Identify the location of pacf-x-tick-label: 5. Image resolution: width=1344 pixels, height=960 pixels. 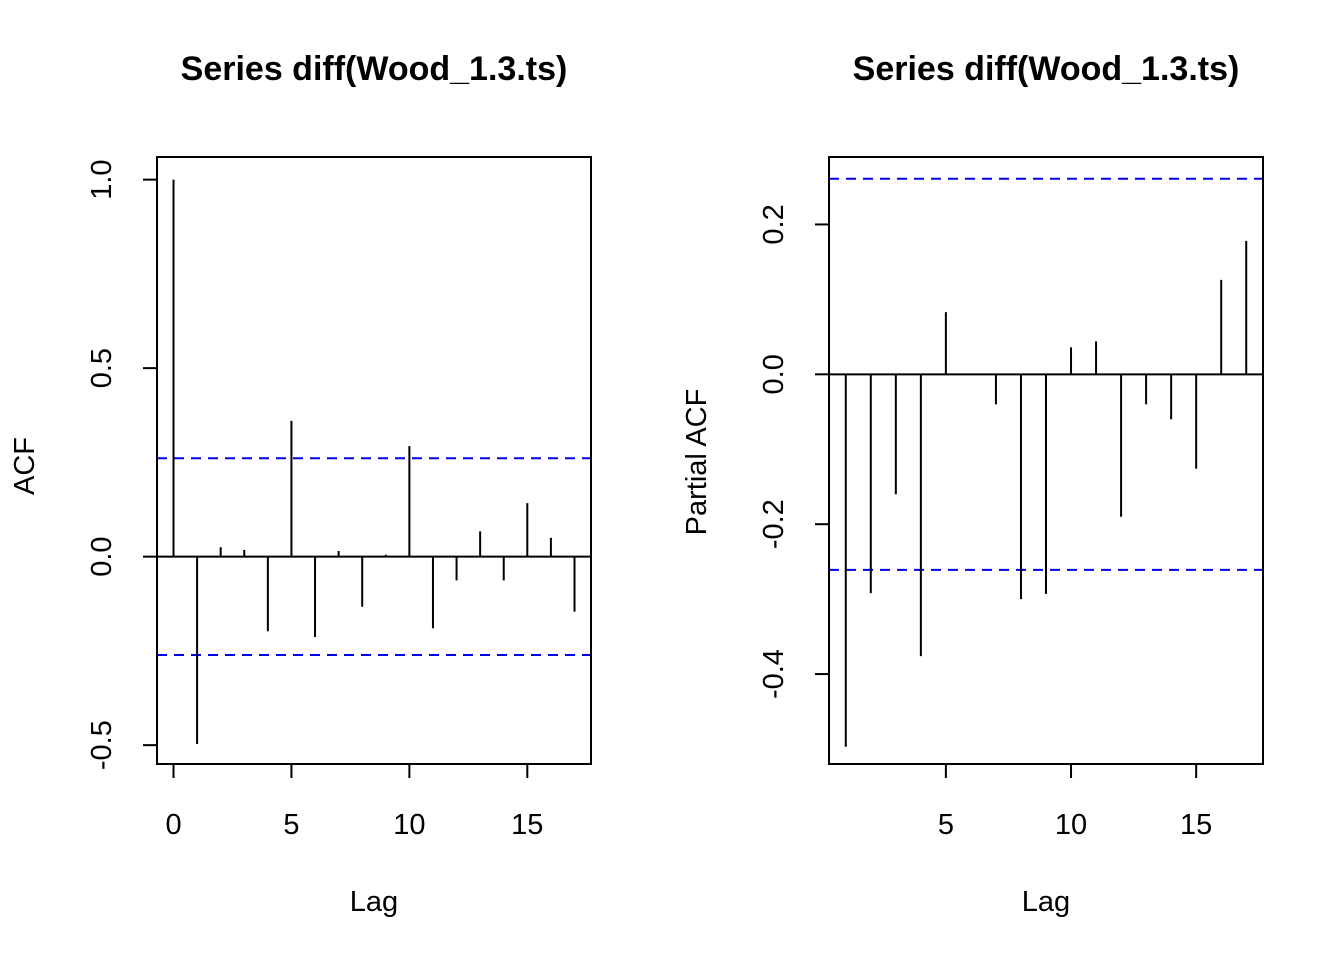
(946, 825).